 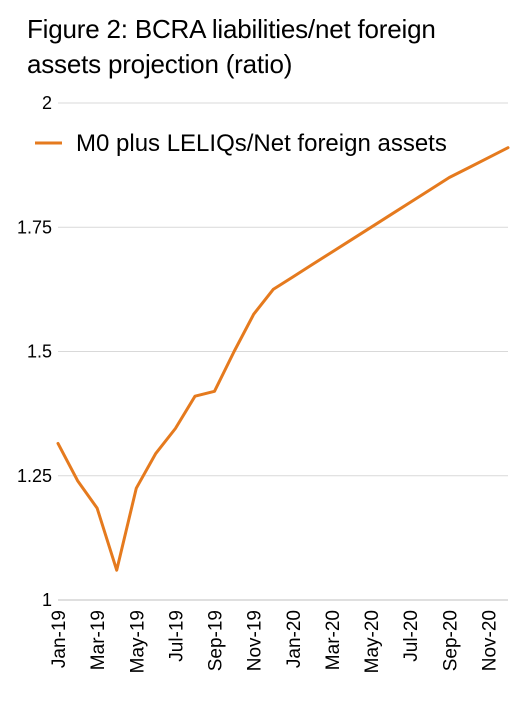 What do you see at coordinates (216, 640) in the screenshot?
I see `x-tick-label: Sep-19` at bounding box center [216, 640].